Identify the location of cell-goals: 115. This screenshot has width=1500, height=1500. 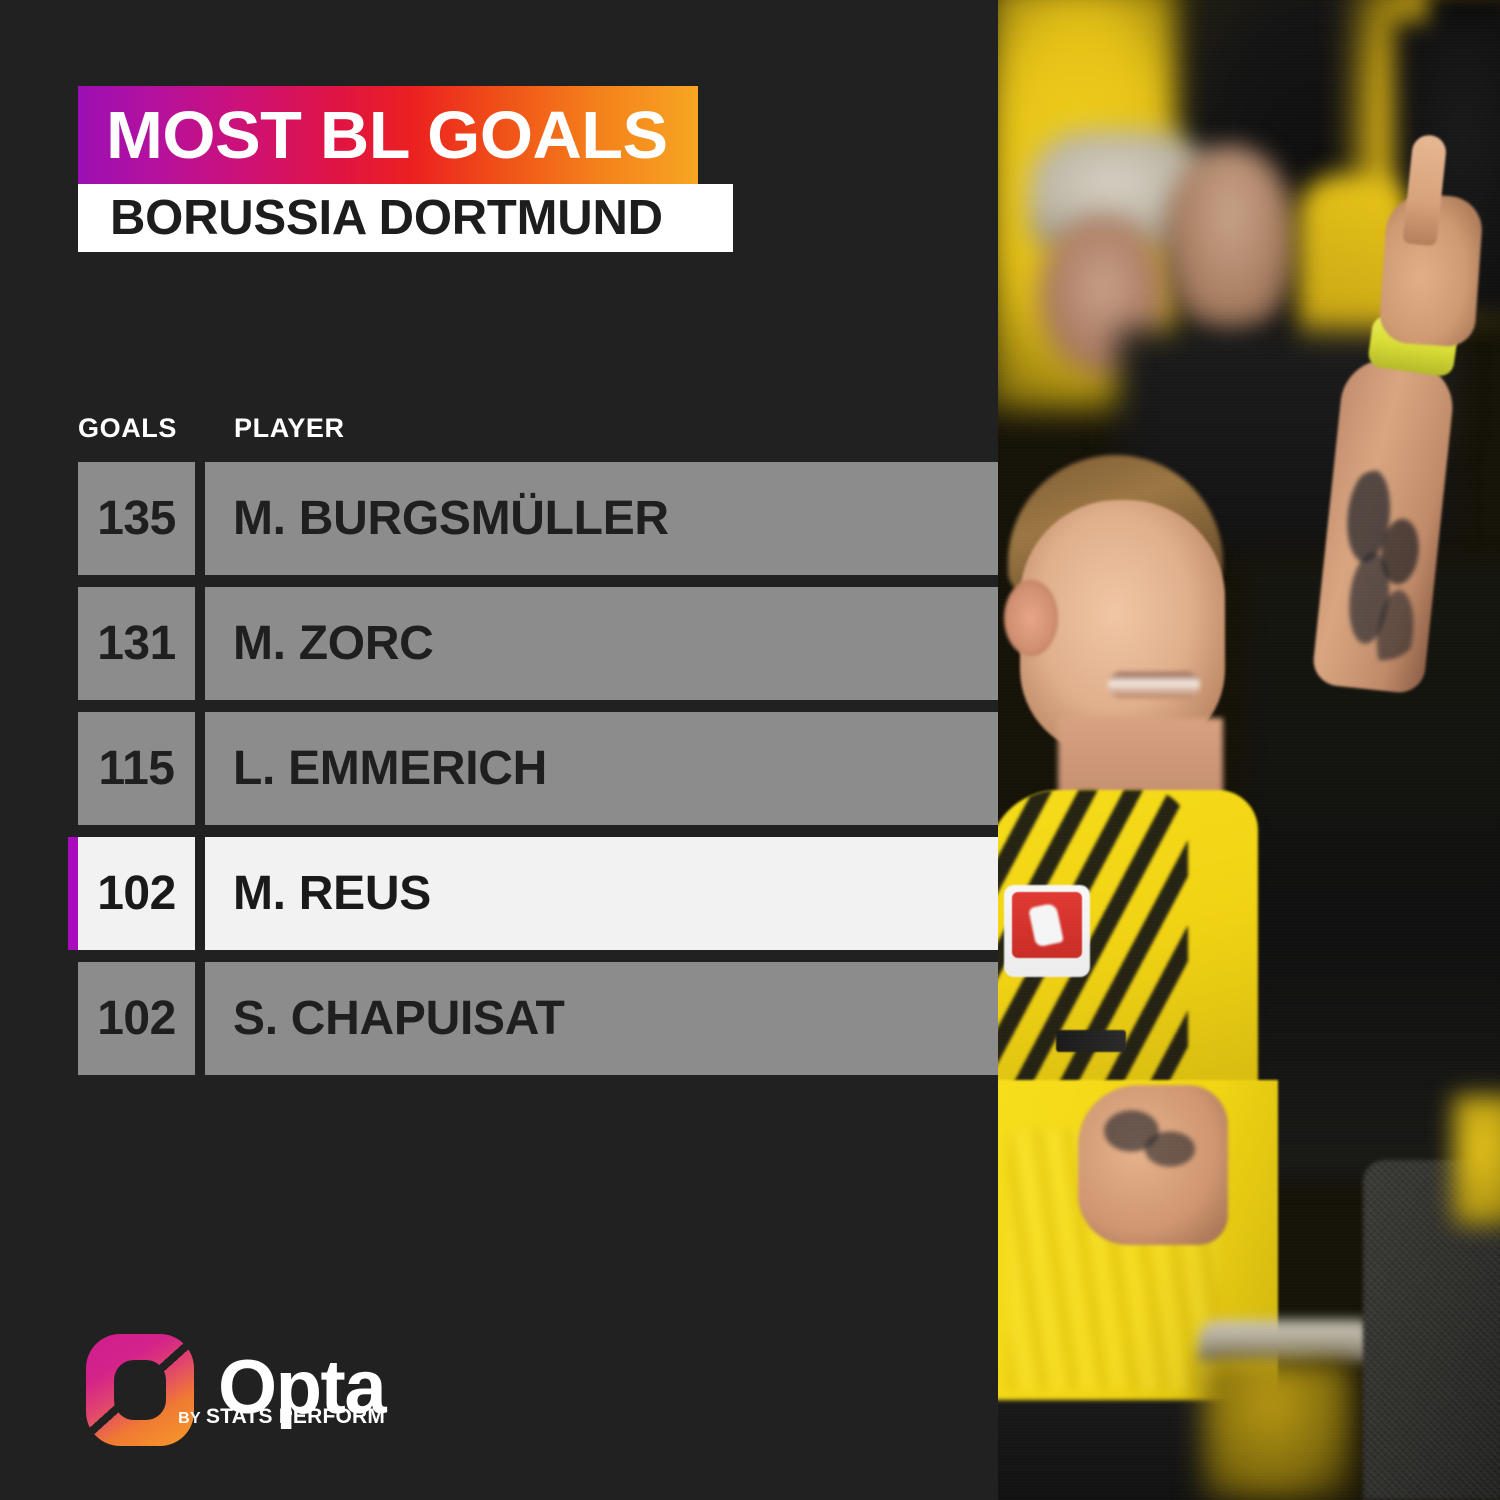
(136, 768).